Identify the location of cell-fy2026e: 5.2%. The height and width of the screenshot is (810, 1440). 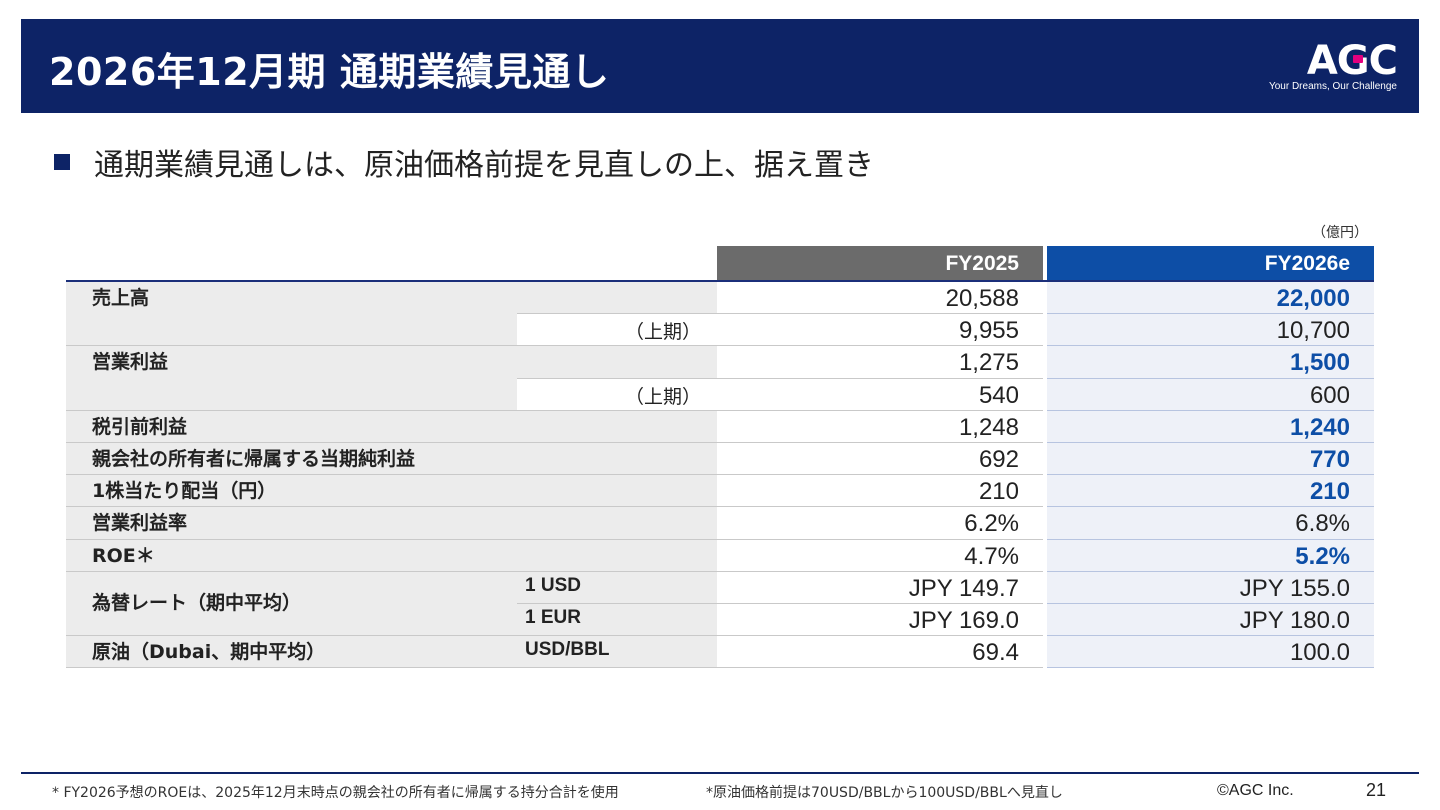
(1210, 555).